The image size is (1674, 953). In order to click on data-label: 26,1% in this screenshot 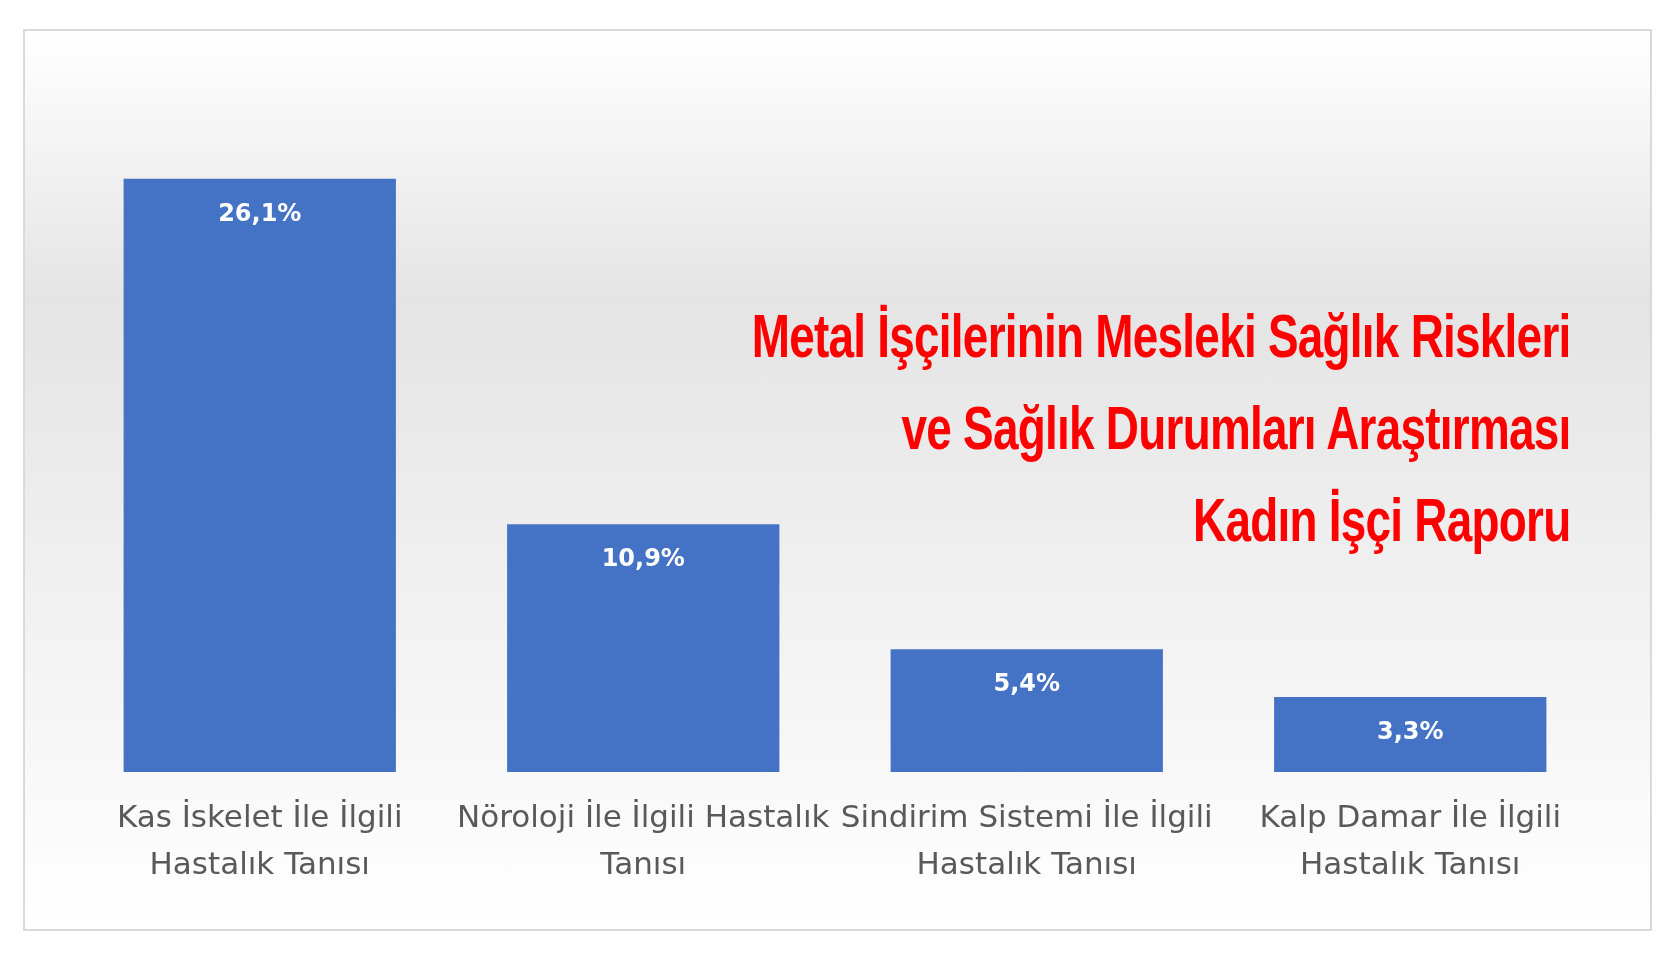, I will do `click(260, 212)`.